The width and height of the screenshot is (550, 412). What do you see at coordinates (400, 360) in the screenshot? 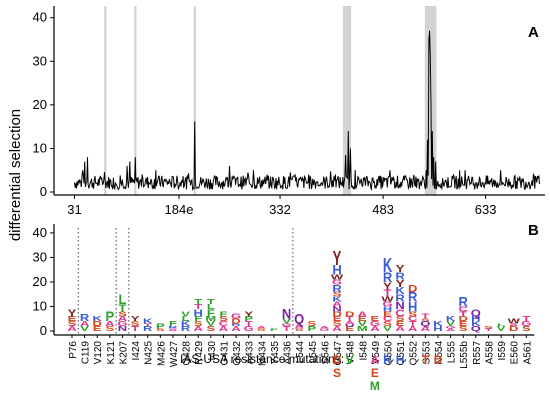
I see `resistance-mutation: H` at bounding box center [400, 360].